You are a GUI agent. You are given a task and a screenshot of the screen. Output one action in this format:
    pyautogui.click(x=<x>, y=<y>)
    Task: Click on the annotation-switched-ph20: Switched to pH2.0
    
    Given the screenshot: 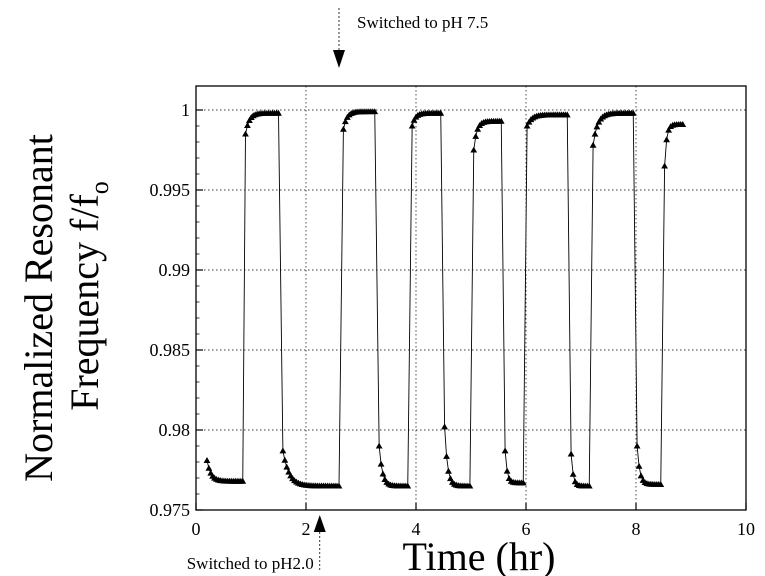 What is the action you would take?
    pyautogui.click(x=256, y=544)
    